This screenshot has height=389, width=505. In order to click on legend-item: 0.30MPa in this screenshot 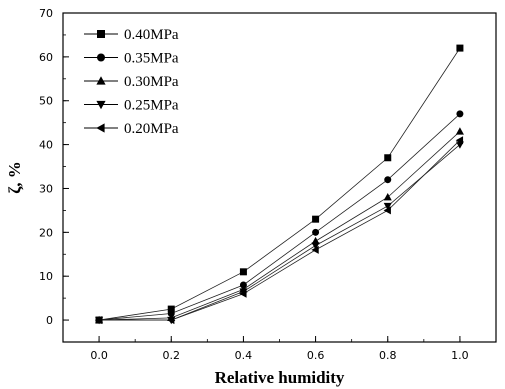, I will do `click(131, 82)`.